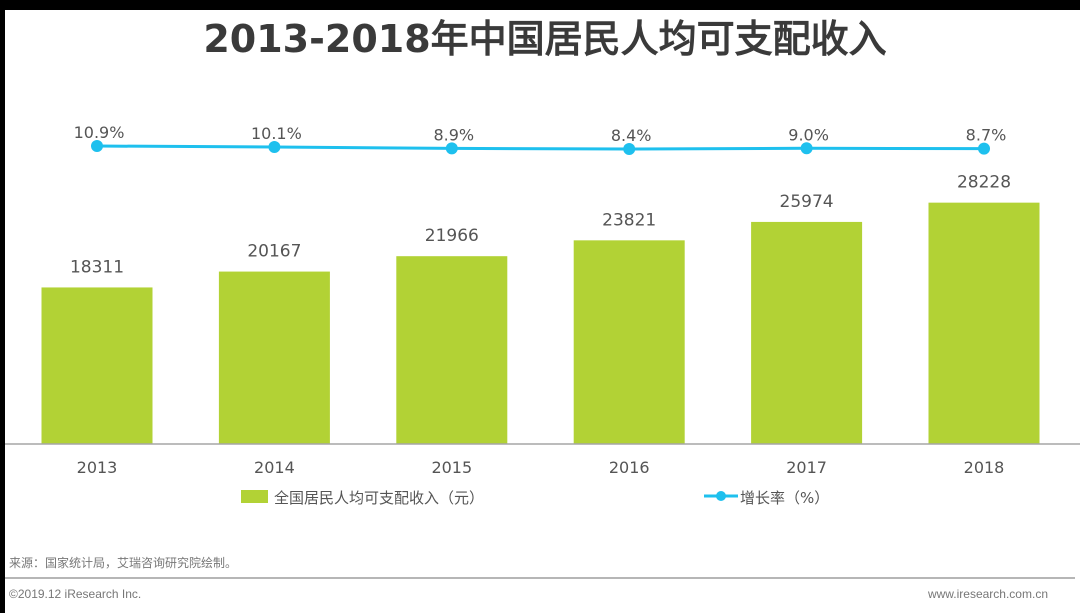  Describe the element at coordinates (97, 467) in the screenshot. I see `x-tick-label-2013: 2013` at that location.